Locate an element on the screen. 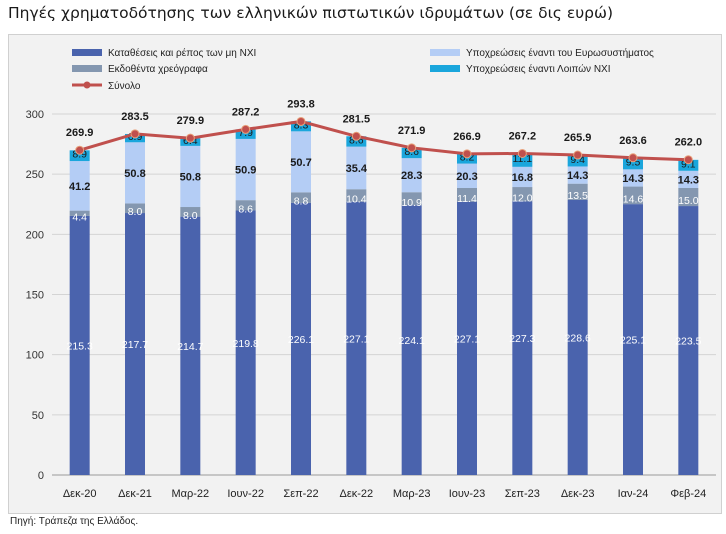 This screenshot has width=726, height=534. x-tick-label: Δεκ-21 is located at coordinates (135, 494).